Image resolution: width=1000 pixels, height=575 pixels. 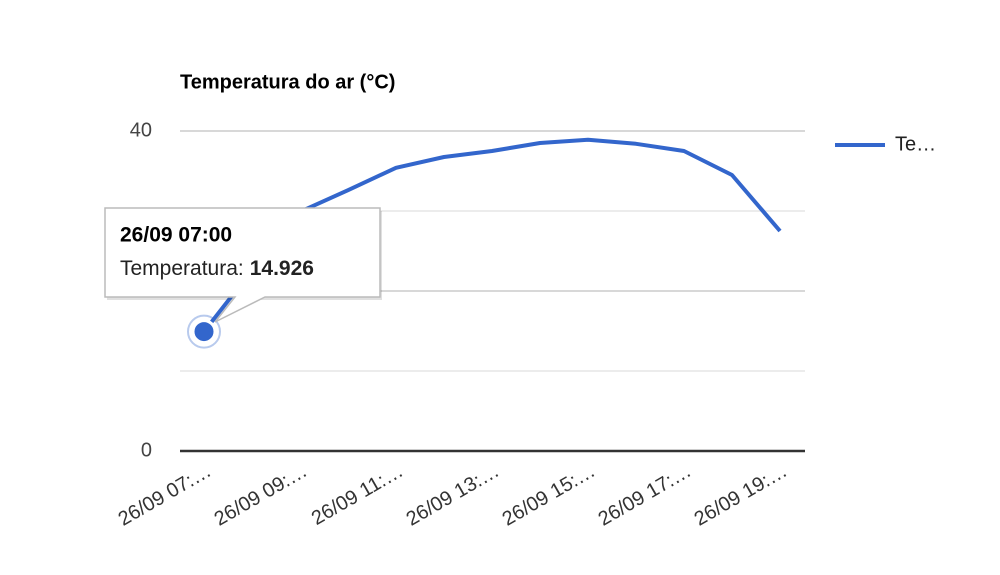 What do you see at coordinates (287, 82) in the screenshot?
I see `chart-title: Temperatura do ar (°C)` at bounding box center [287, 82].